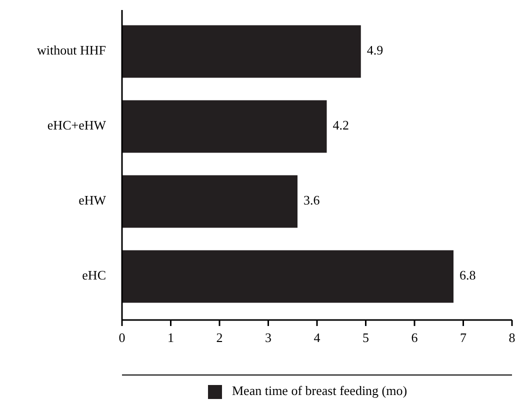 The height and width of the screenshot is (413, 526). I want to click on x-tick-label: 1, so click(171, 337).